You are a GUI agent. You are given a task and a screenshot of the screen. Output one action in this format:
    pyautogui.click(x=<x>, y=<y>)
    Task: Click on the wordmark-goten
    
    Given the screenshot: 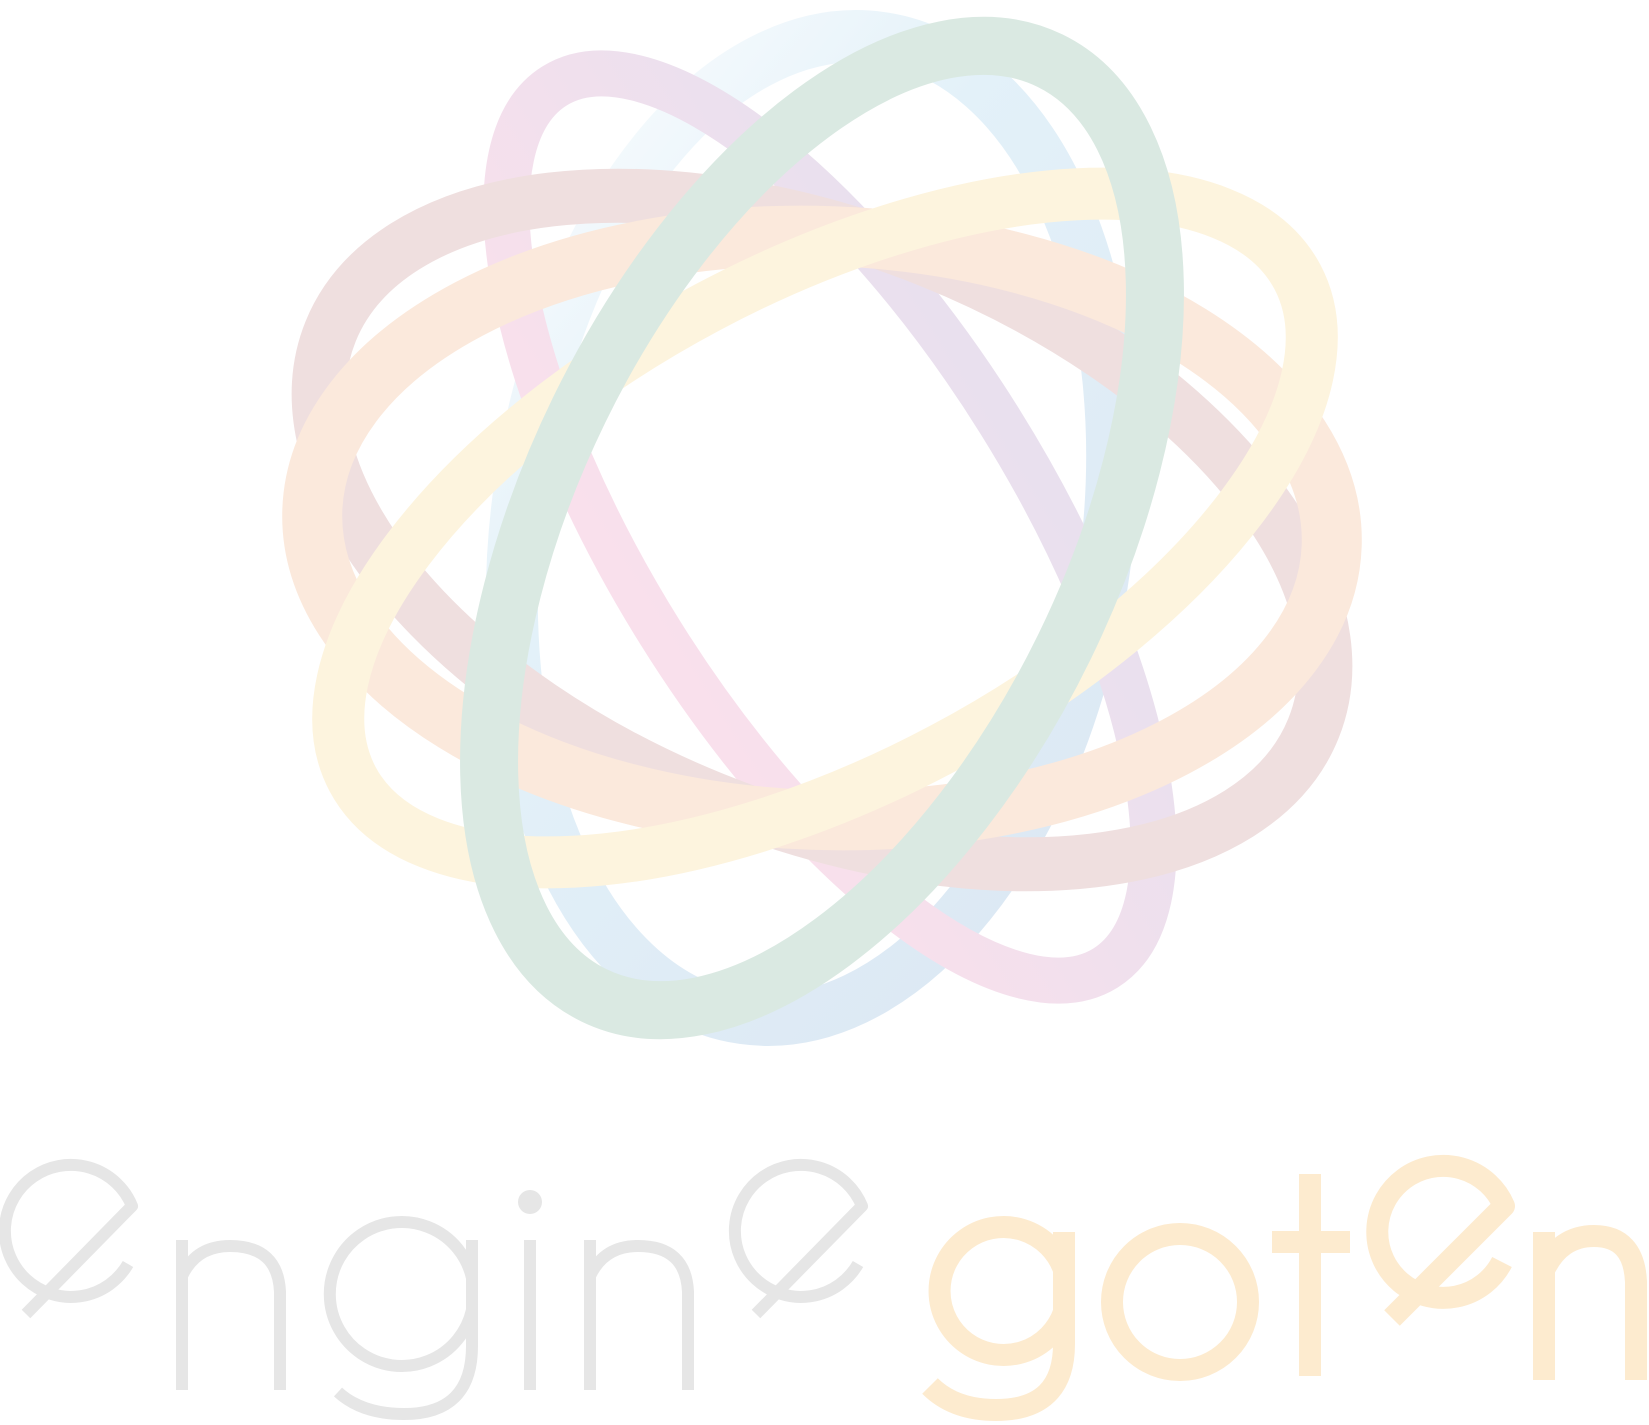 What is the action you would take?
    pyautogui.click(x=1284, y=1287)
    